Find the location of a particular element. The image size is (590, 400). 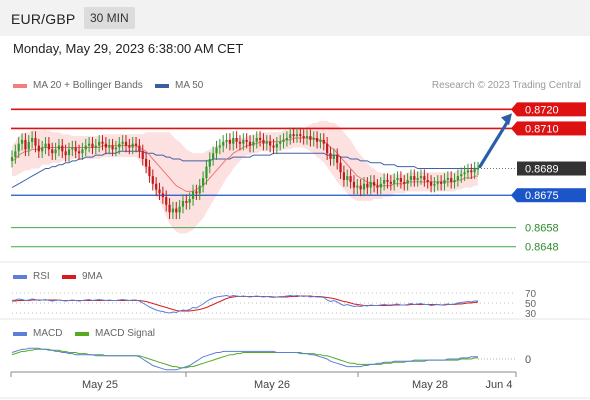

top-bar: EUR/GBP 30 MIN is located at coordinates (295, 18).